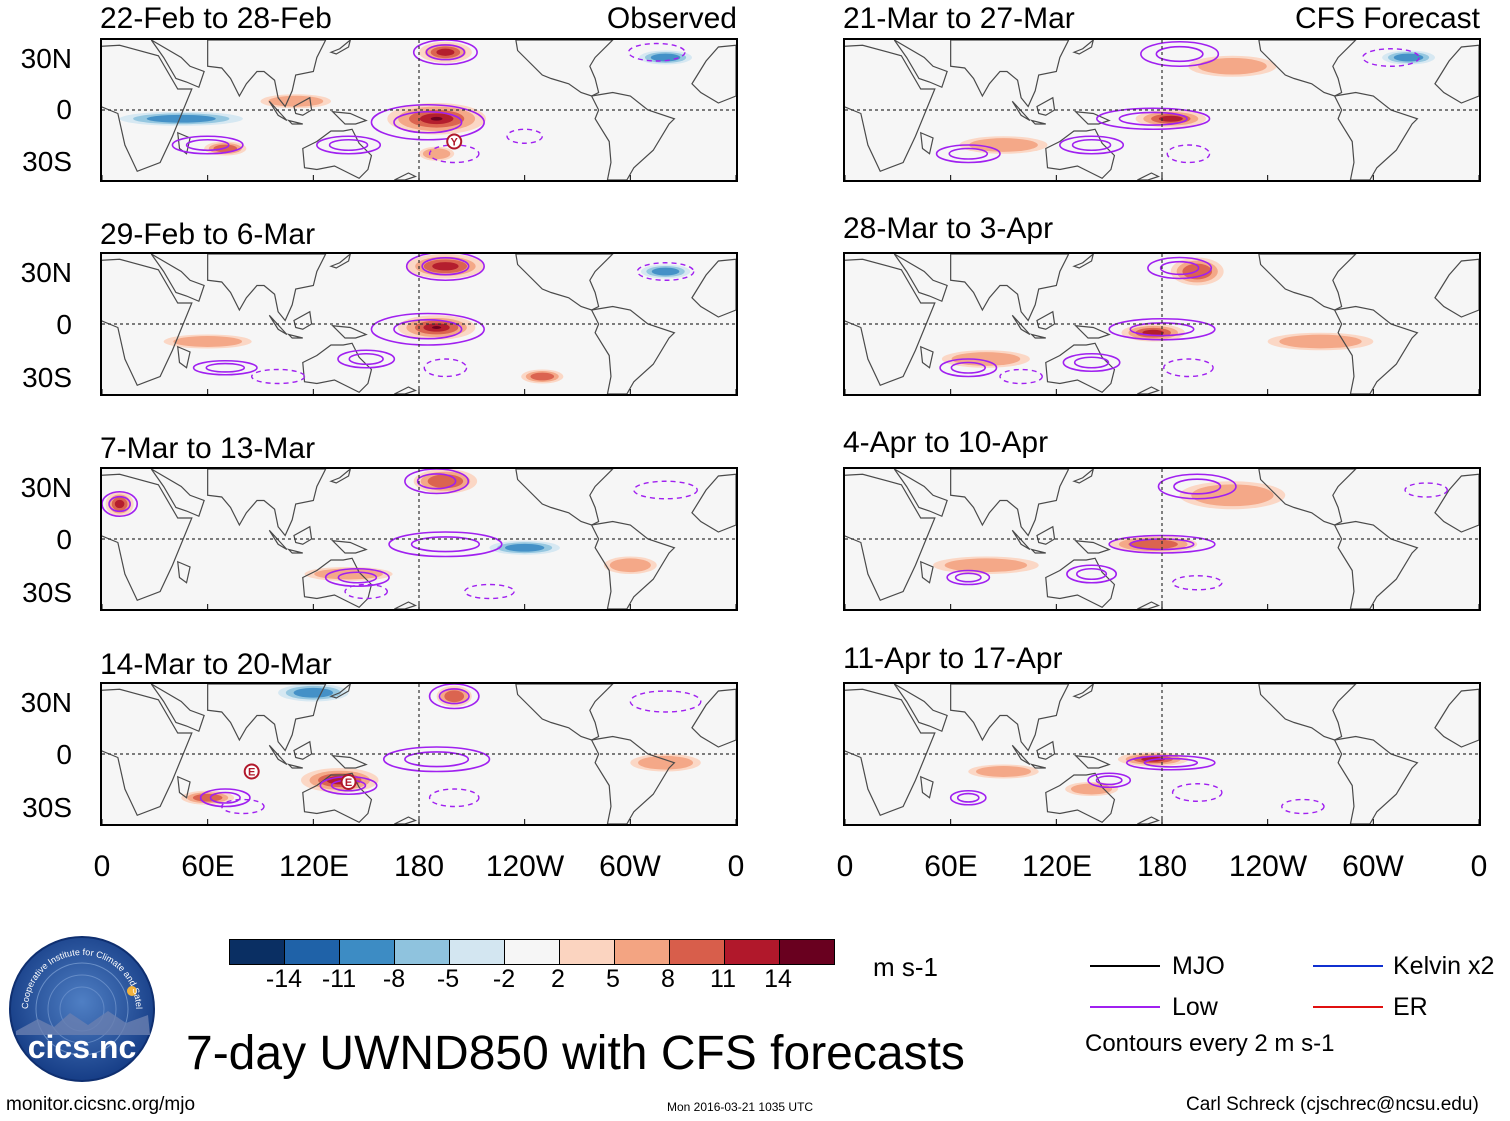 The width and height of the screenshot is (1510, 1121). Describe the element at coordinates (339, 979) in the screenshot. I see `colorbar-label: -11` at that location.